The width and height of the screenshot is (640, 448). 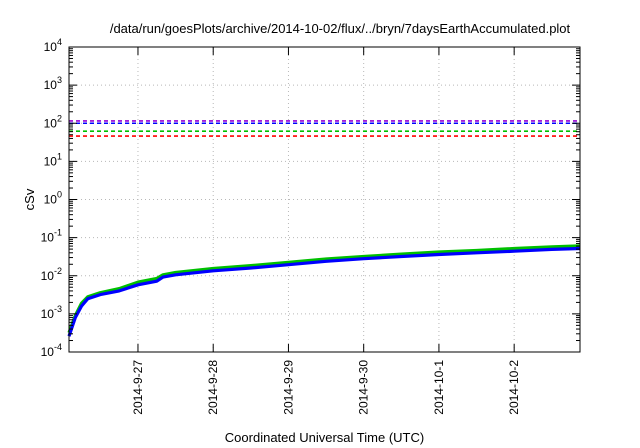 What do you see at coordinates (364, 387) in the screenshot?
I see `x-tick-label: 2014-9-30` at bounding box center [364, 387].